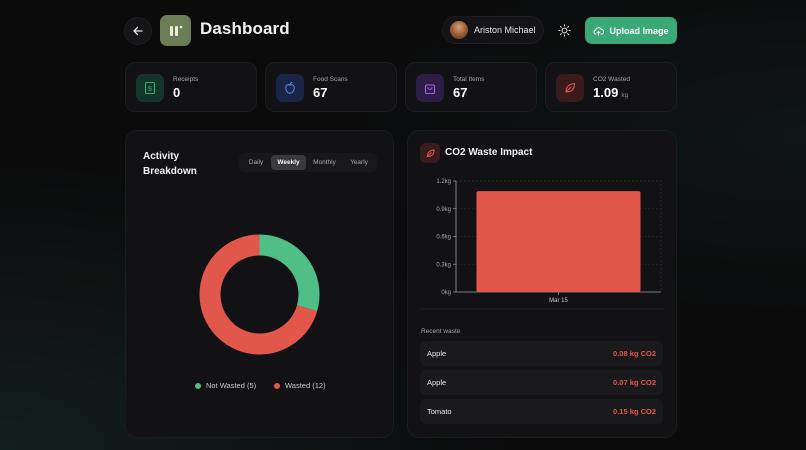  I want to click on back-button, so click(138, 31).